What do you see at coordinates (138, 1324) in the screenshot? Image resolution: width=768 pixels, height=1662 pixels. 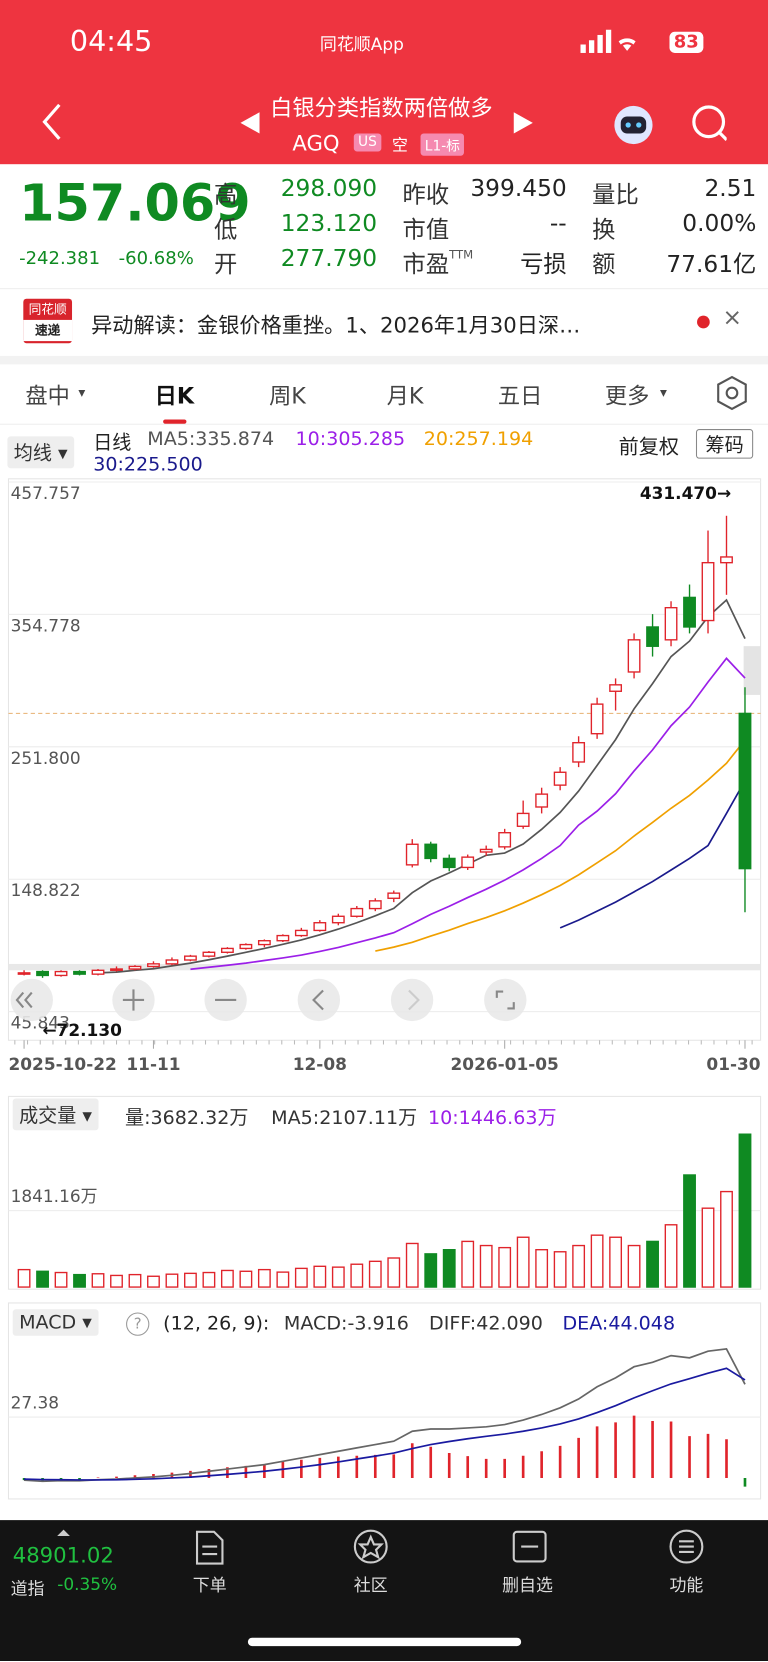 I see `help-icon: ?` at bounding box center [138, 1324].